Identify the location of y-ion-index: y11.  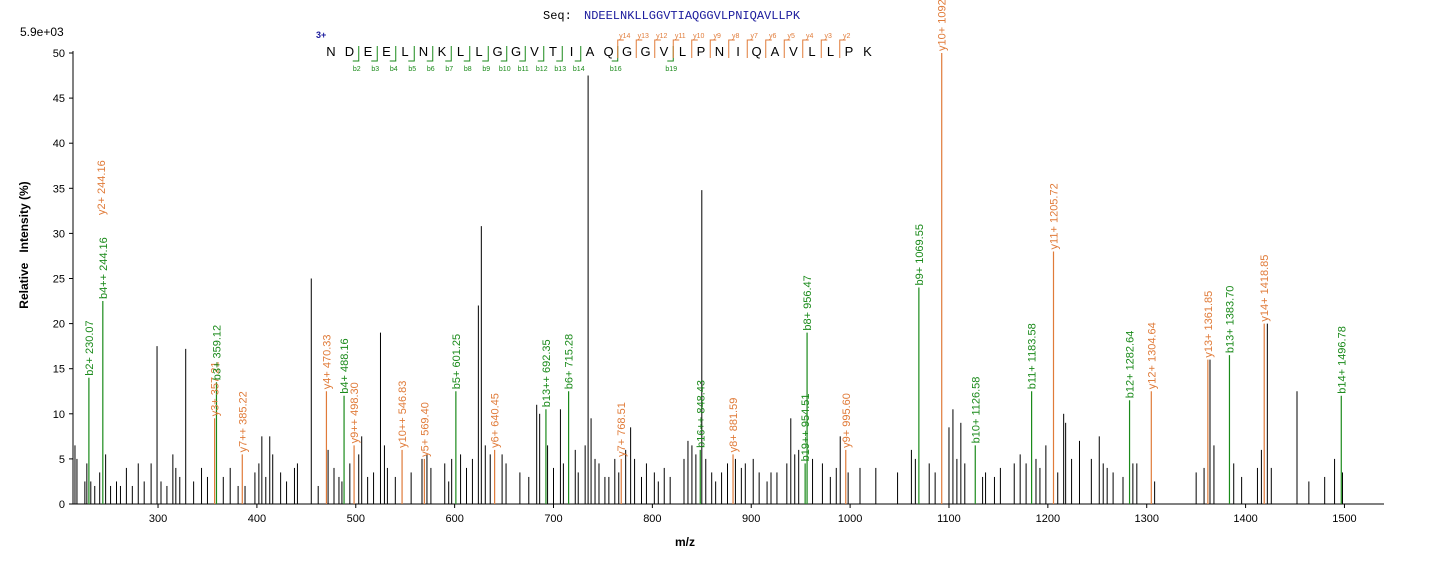
(680, 36).